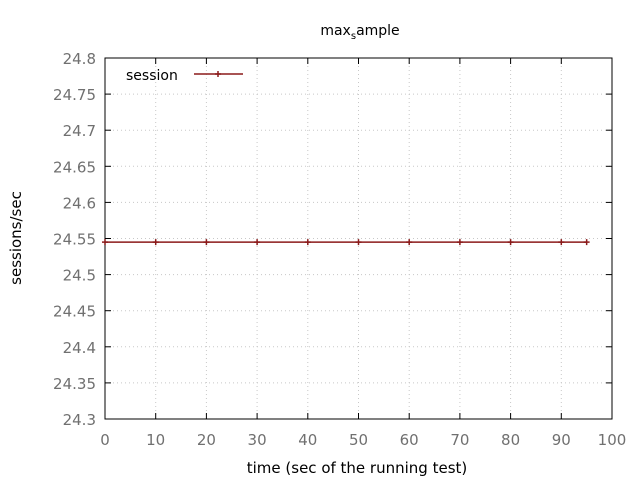 The width and height of the screenshot is (640, 485). I want to click on y-axis-title: sessions/sec, so click(16, 238).